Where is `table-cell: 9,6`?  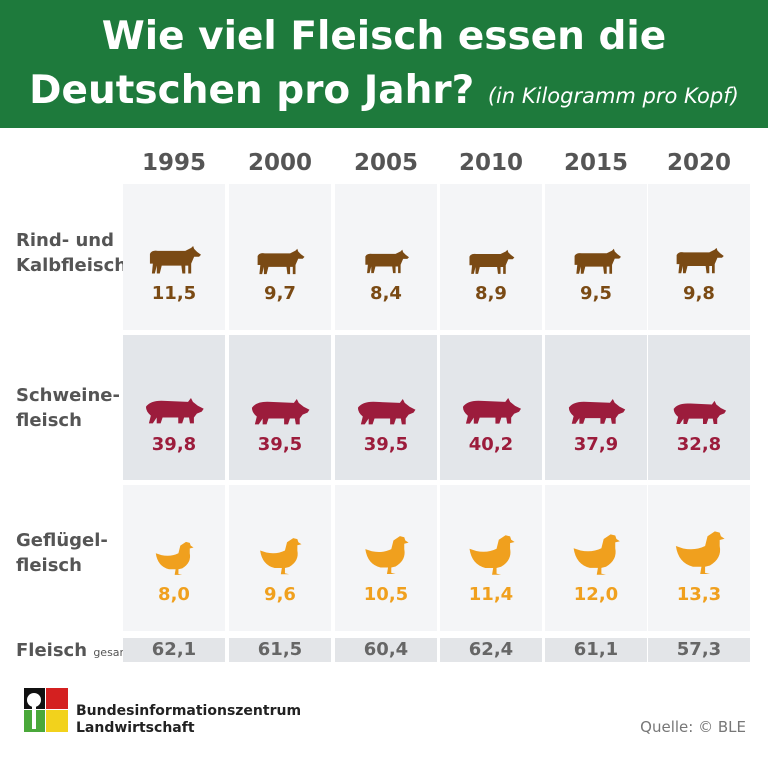 table-cell: 9,6 is located at coordinates (280, 558).